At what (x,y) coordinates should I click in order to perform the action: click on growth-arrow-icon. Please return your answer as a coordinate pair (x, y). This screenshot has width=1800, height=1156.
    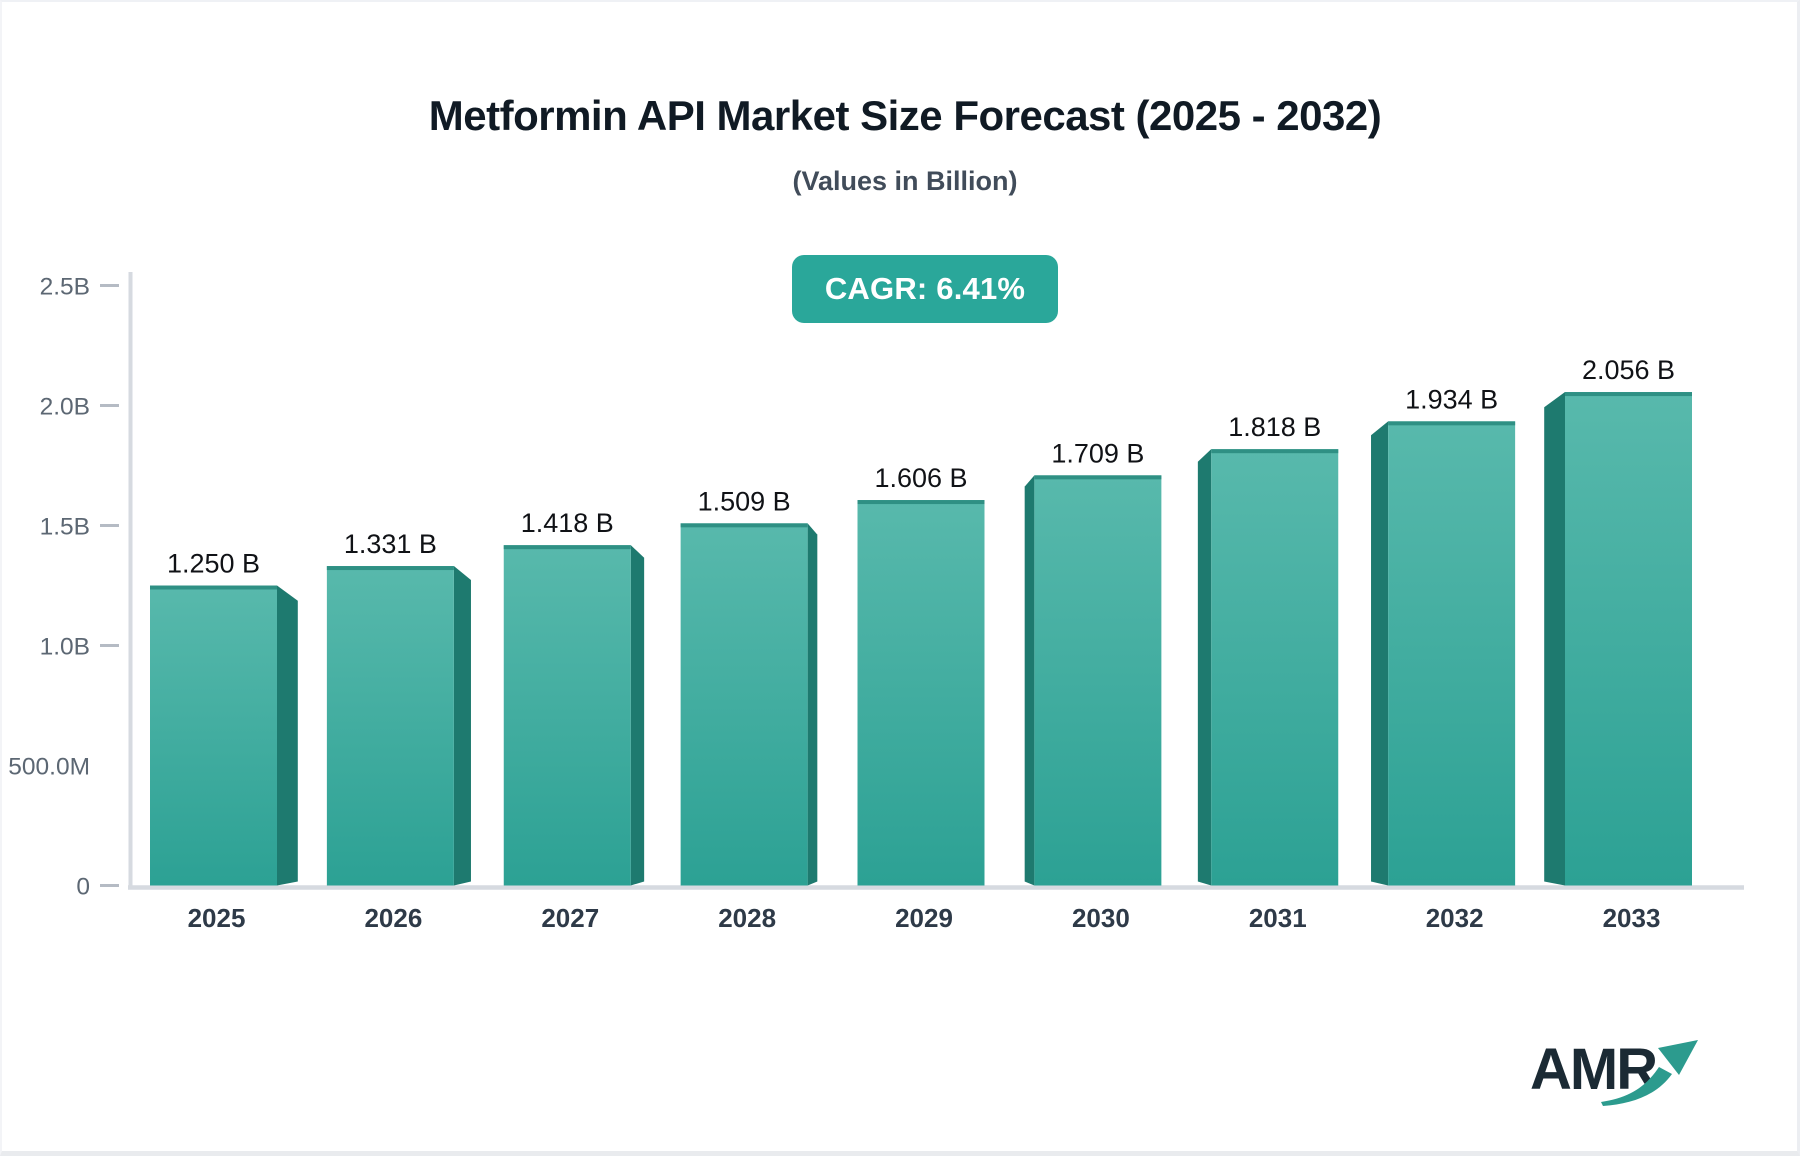
    Looking at the image, I should click on (1649, 1073).